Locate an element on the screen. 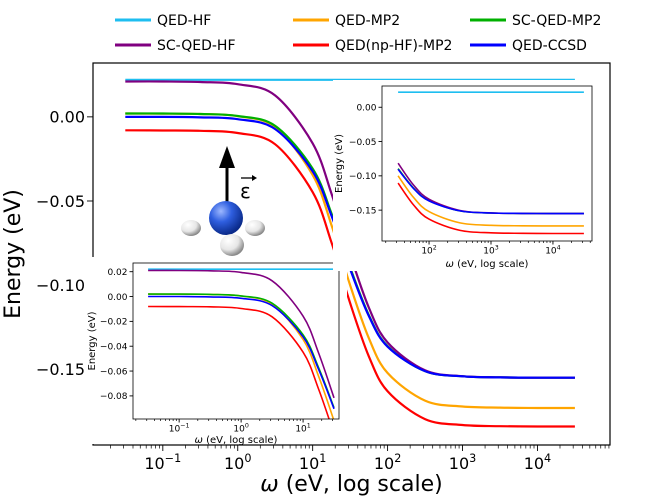  legend-item-qed-ccsd: QED-CCSD is located at coordinates (528, 46).